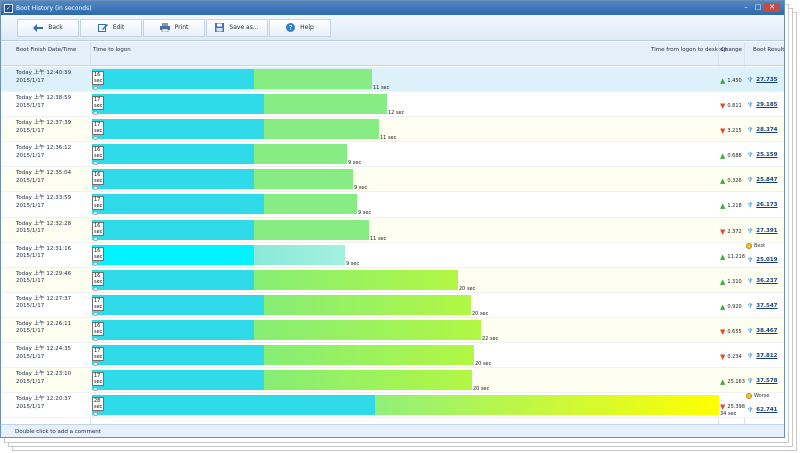 The height and width of the screenshot is (453, 800). I want to click on header-change: Change, so click(732, 50).